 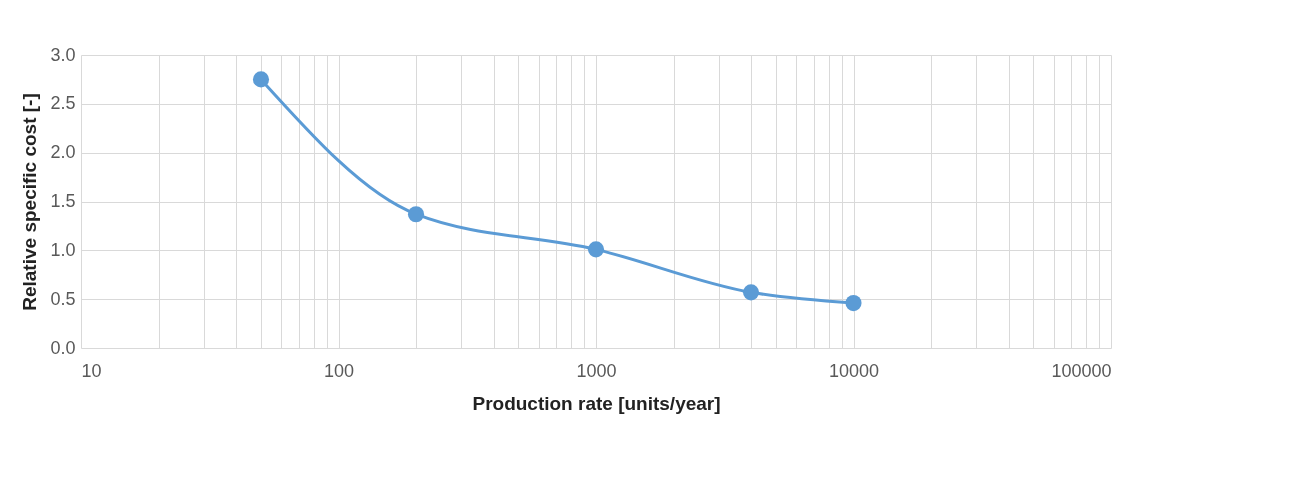 I want to click on x-tick-label: 100, so click(x=339, y=370).